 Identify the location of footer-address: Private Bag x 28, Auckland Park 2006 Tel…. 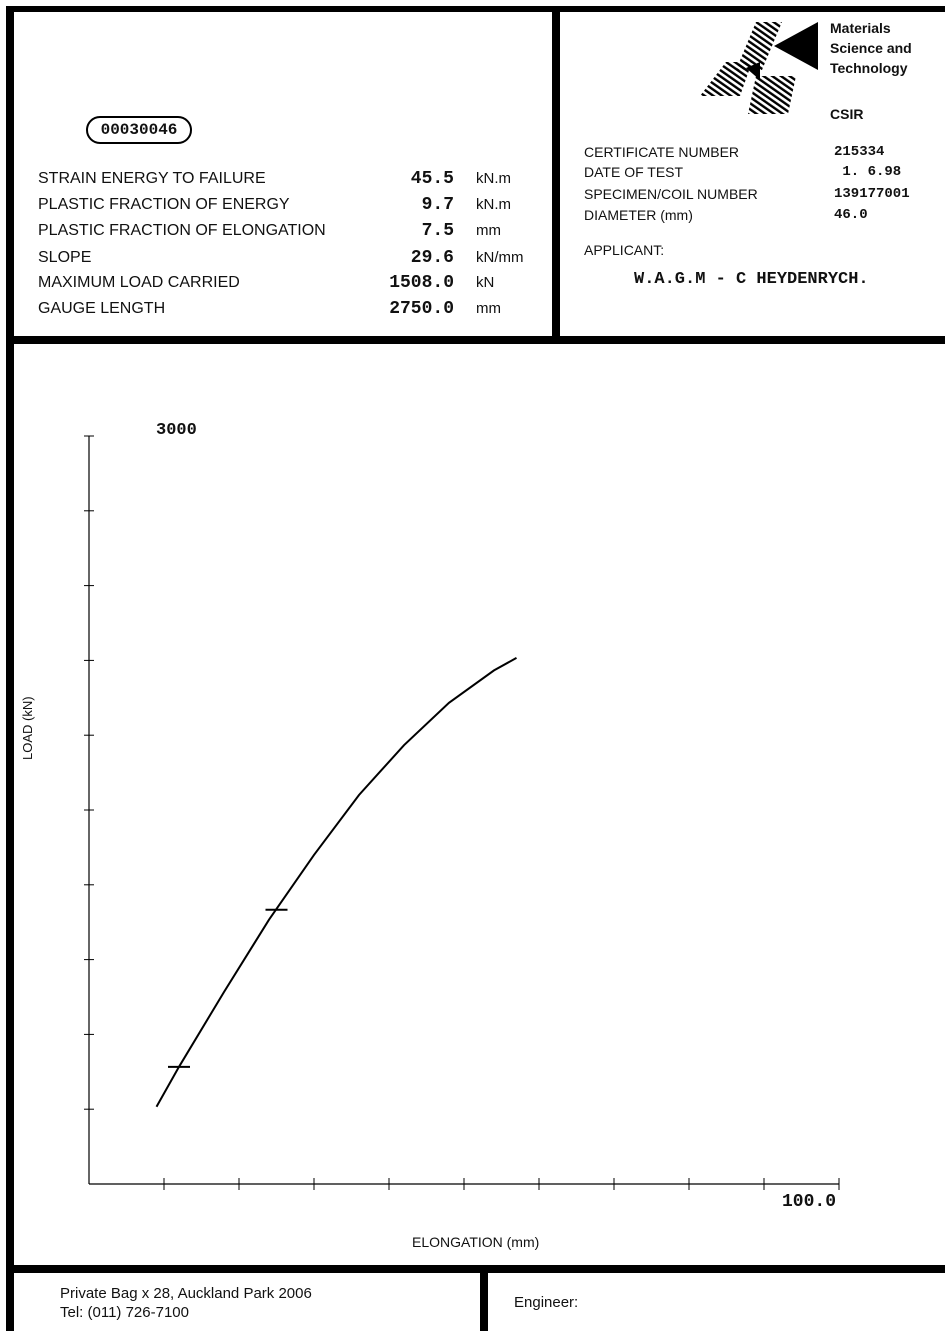
(186, 1303).